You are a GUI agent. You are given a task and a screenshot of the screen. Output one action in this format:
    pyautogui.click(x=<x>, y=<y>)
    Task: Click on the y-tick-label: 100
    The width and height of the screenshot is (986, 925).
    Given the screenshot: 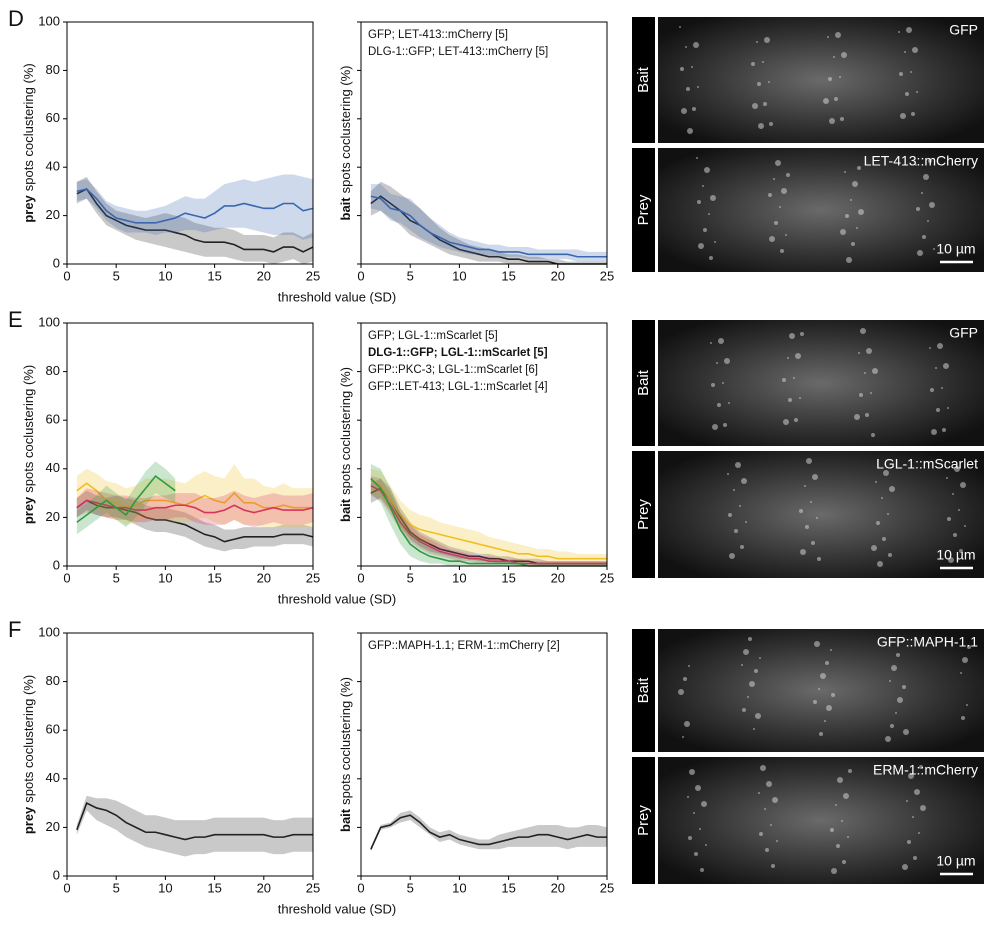 What is the action you would take?
    pyautogui.click(x=49, y=631)
    